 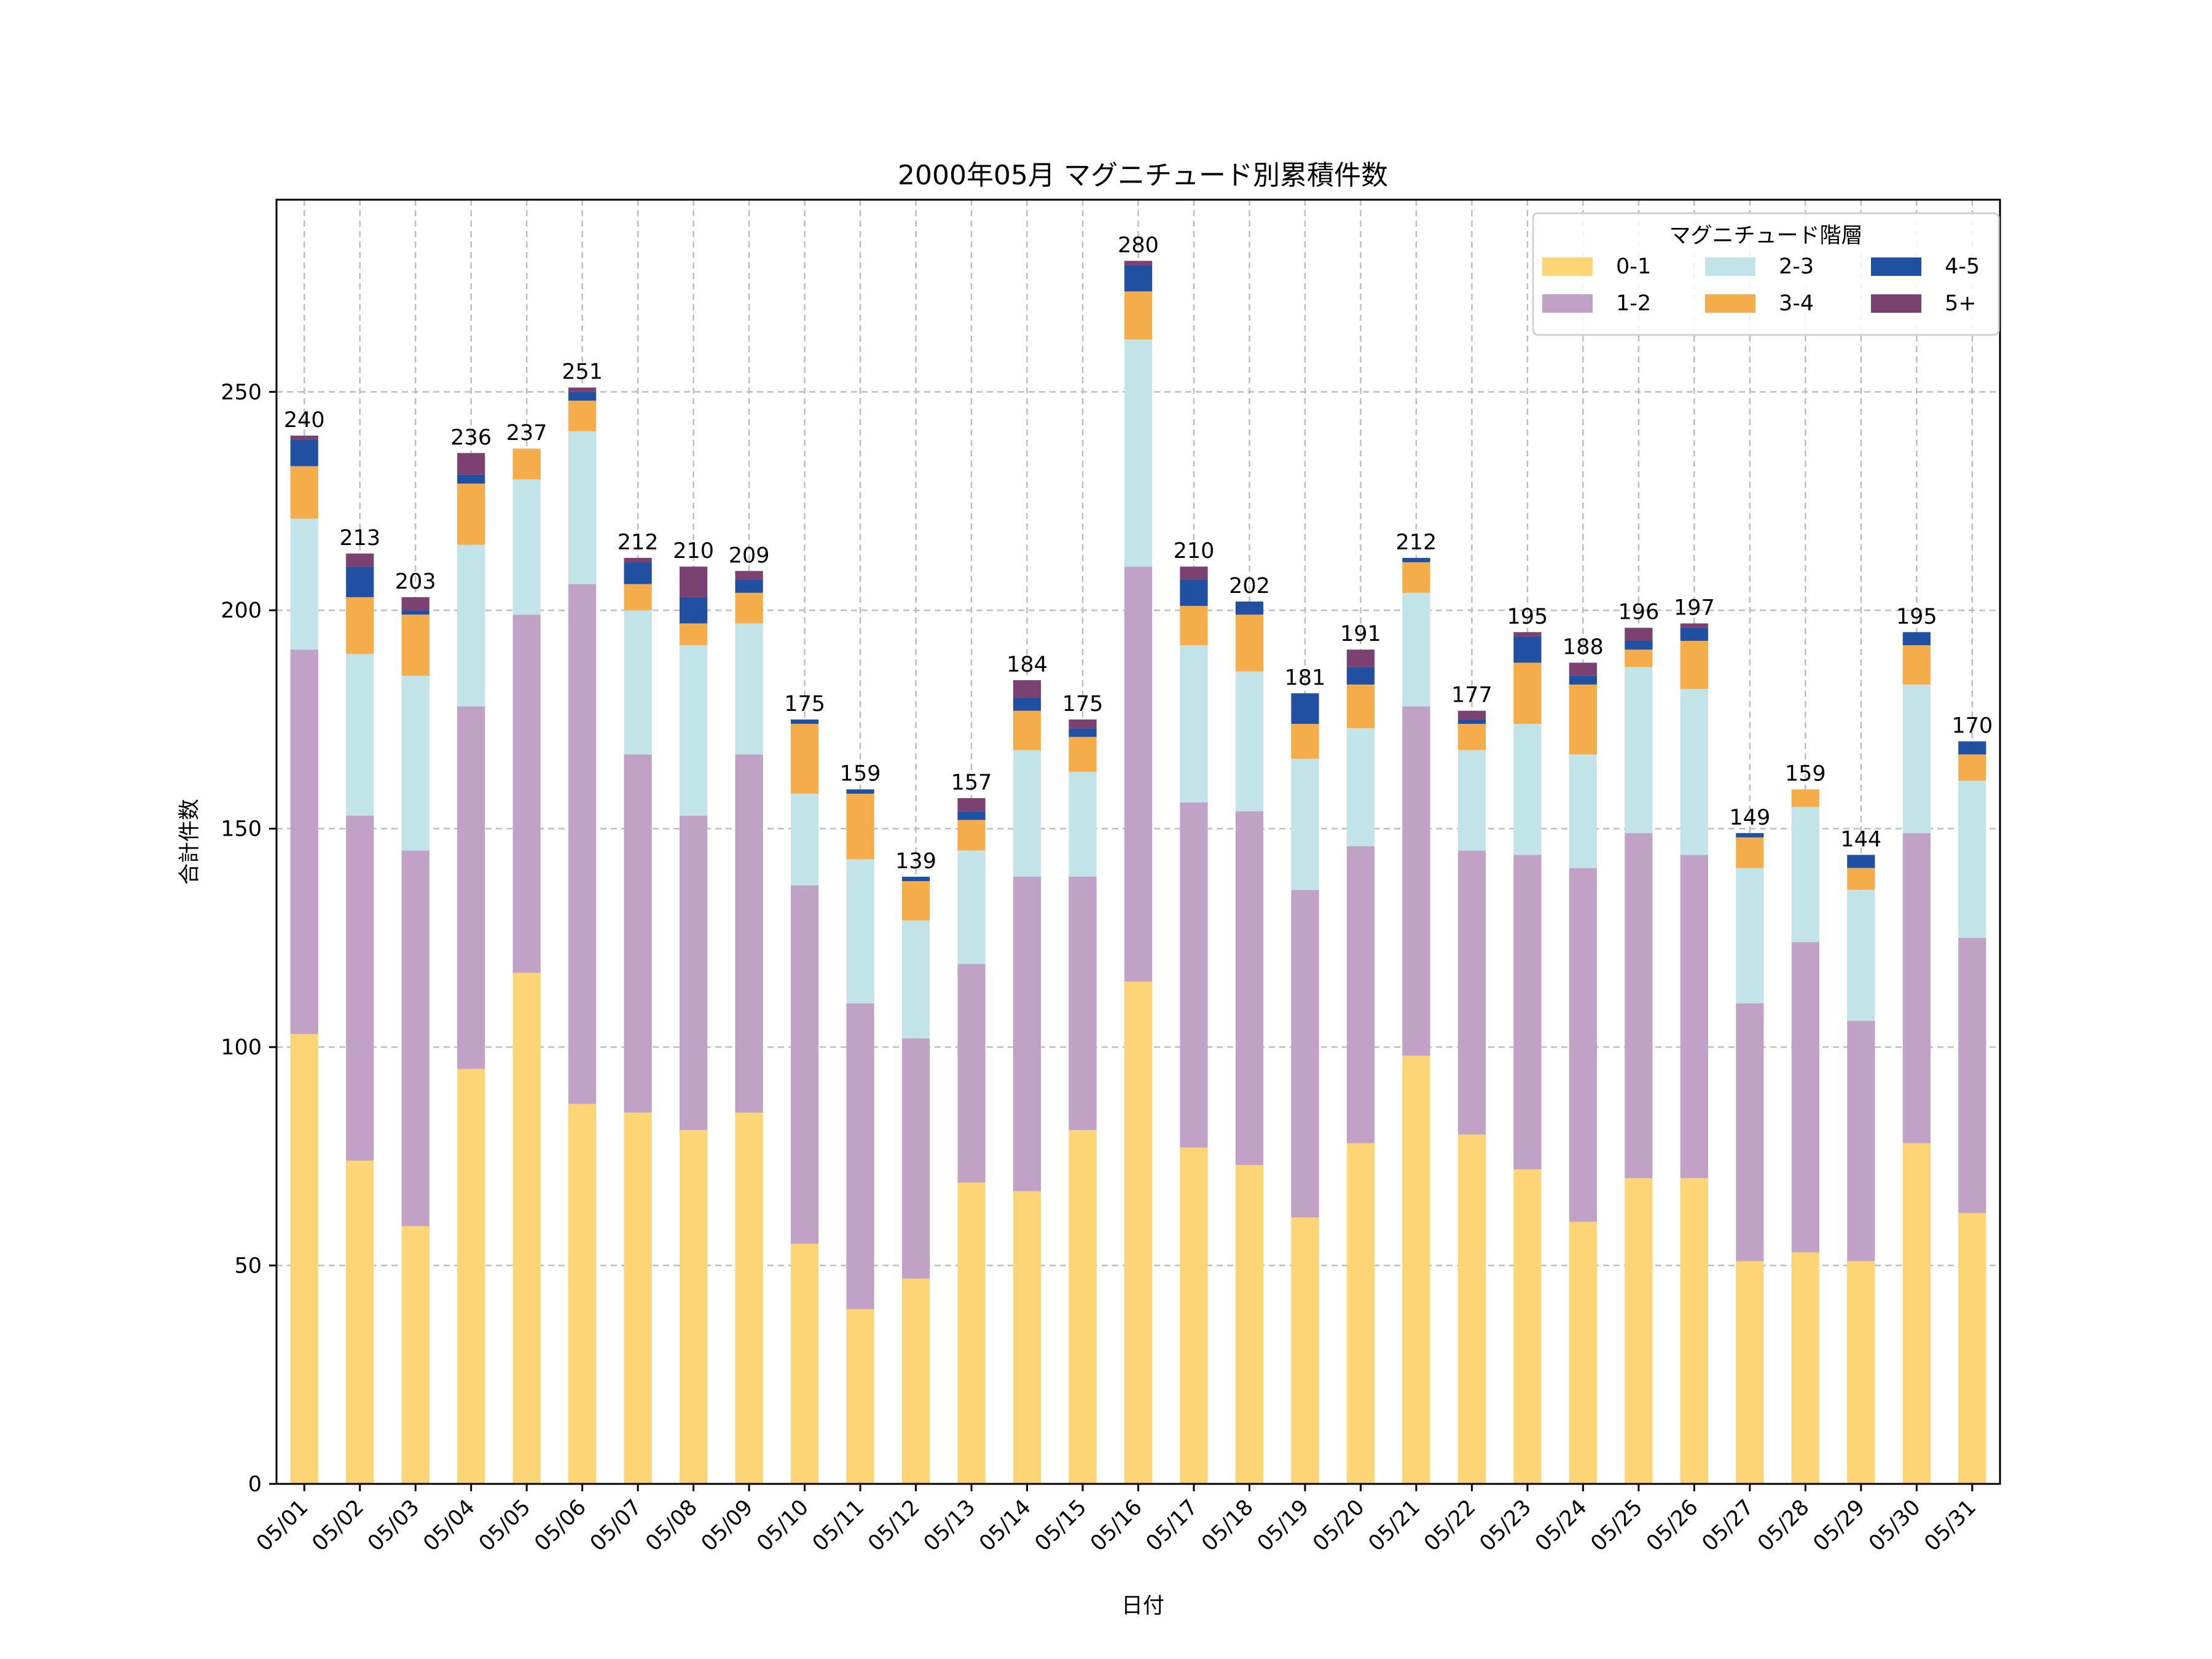 What do you see at coordinates (727, 1525) in the screenshot?
I see `x-tick-label: 05/09` at bounding box center [727, 1525].